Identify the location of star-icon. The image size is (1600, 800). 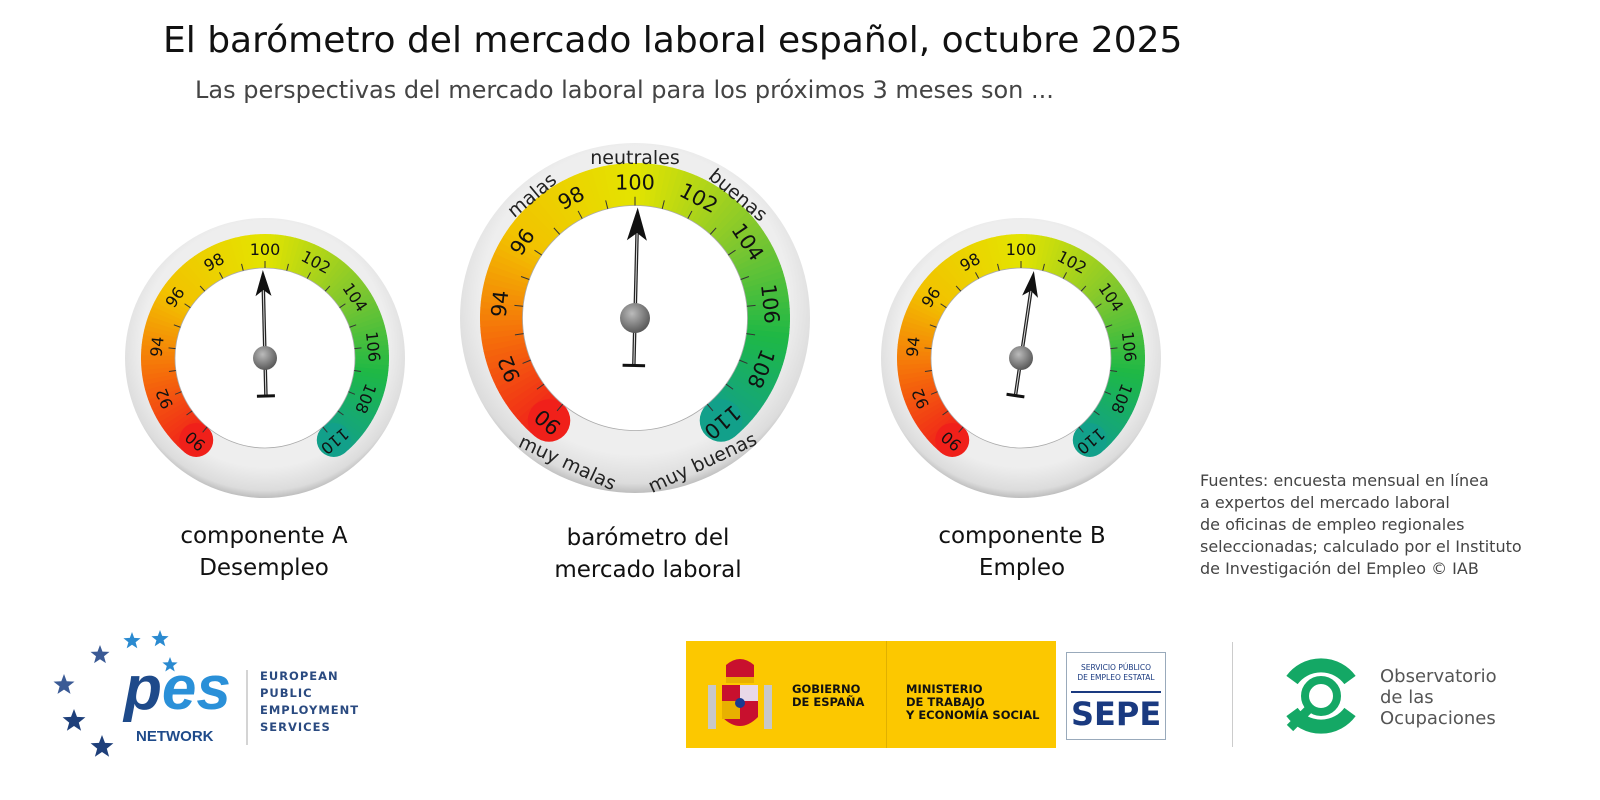
(64, 684).